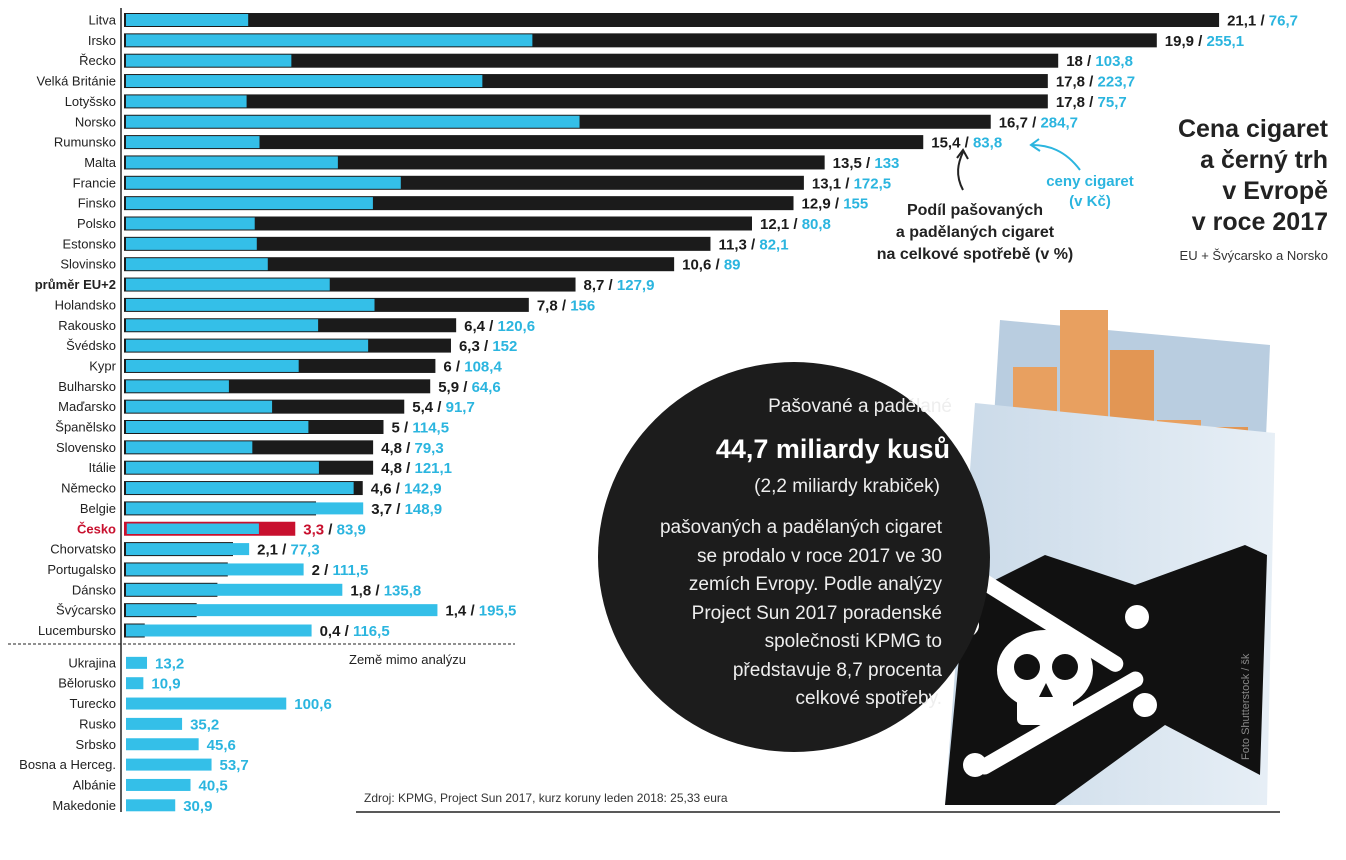 The height and width of the screenshot is (860, 1346). What do you see at coordinates (360, 590) in the screenshot?
I see `share-value-28: 1,8` at bounding box center [360, 590].